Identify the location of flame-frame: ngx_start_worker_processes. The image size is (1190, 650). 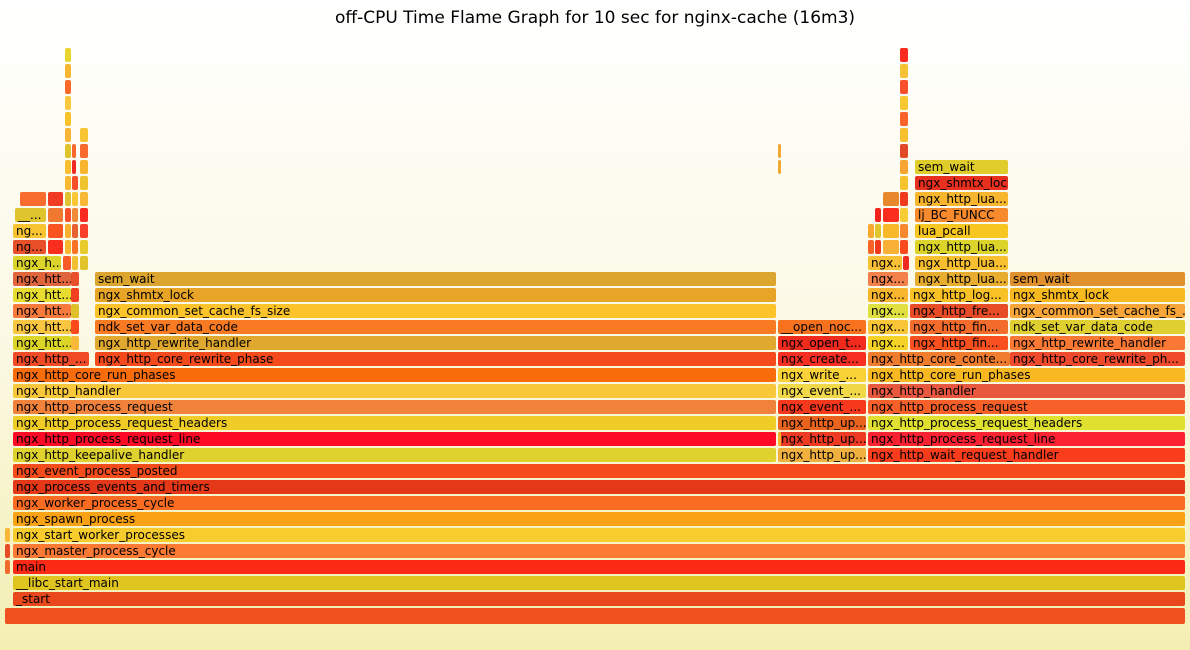
(599, 535).